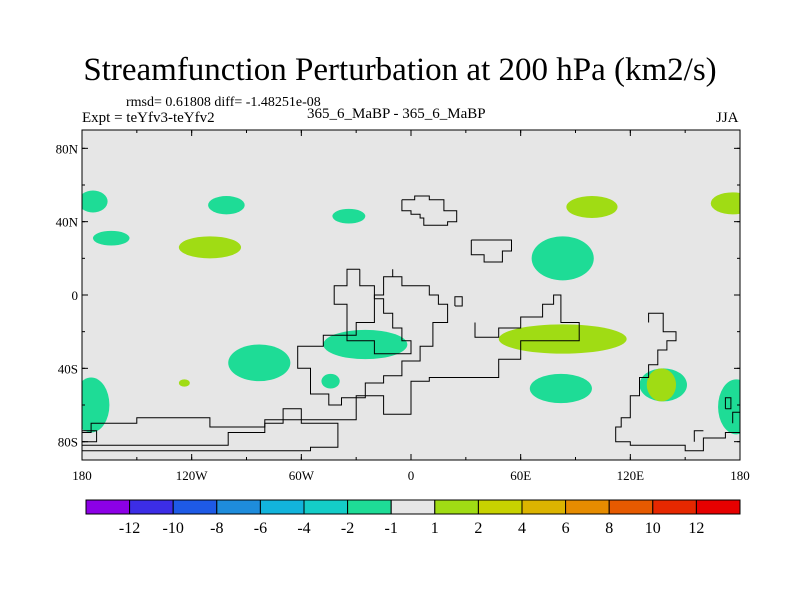  What do you see at coordinates (302, 475) in the screenshot?
I see `x-tick-label: 60W` at bounding box center [302, 475].